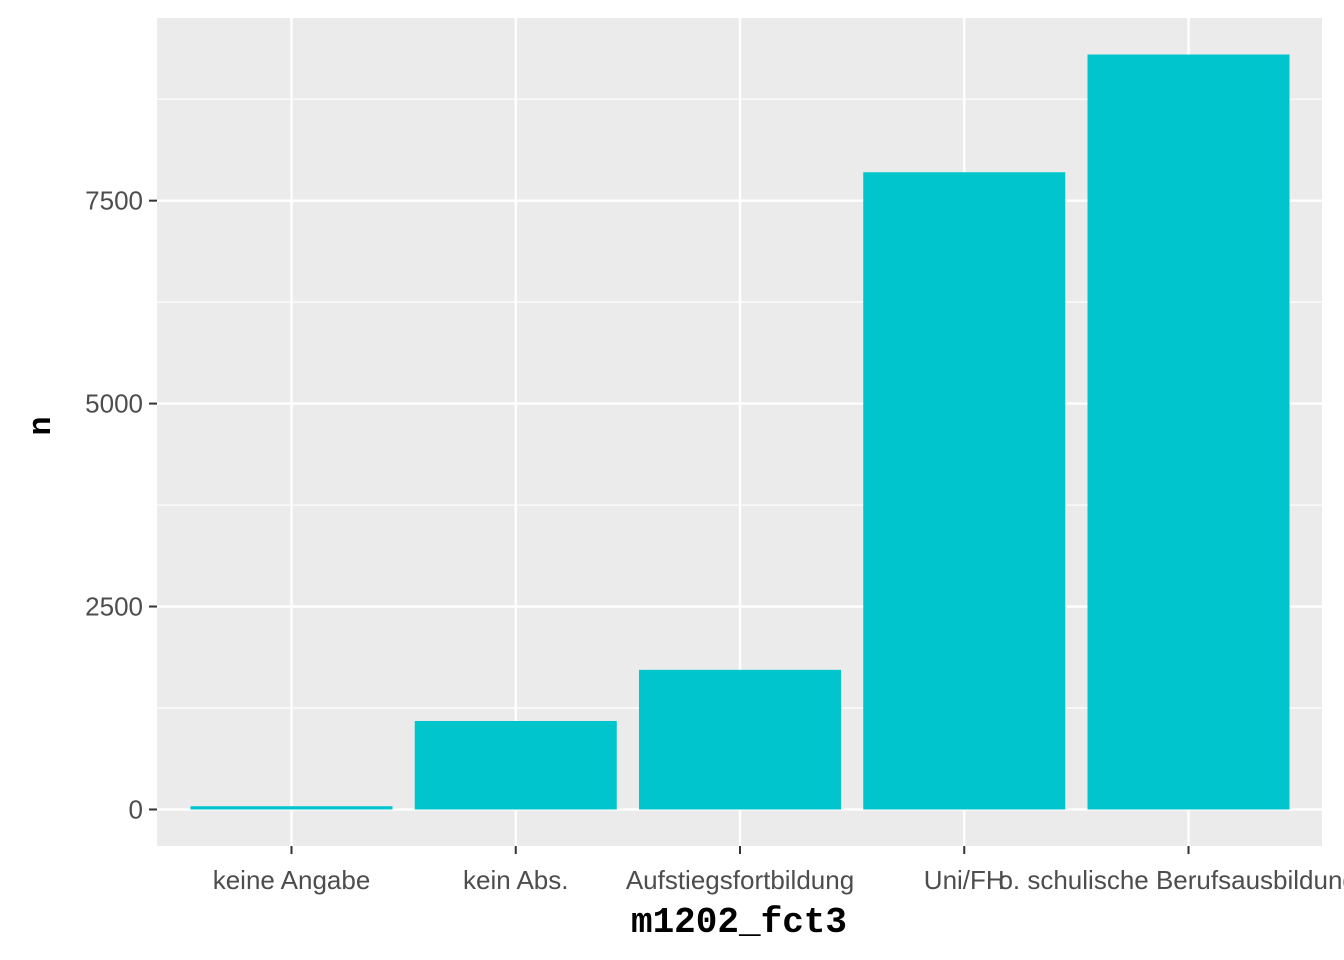 The width and height of the screenshot is (1344, 960). Describe the element at coordinates (739, 922) in the screenshot. I see `x-axis-title: m1202_fct3` at that location.